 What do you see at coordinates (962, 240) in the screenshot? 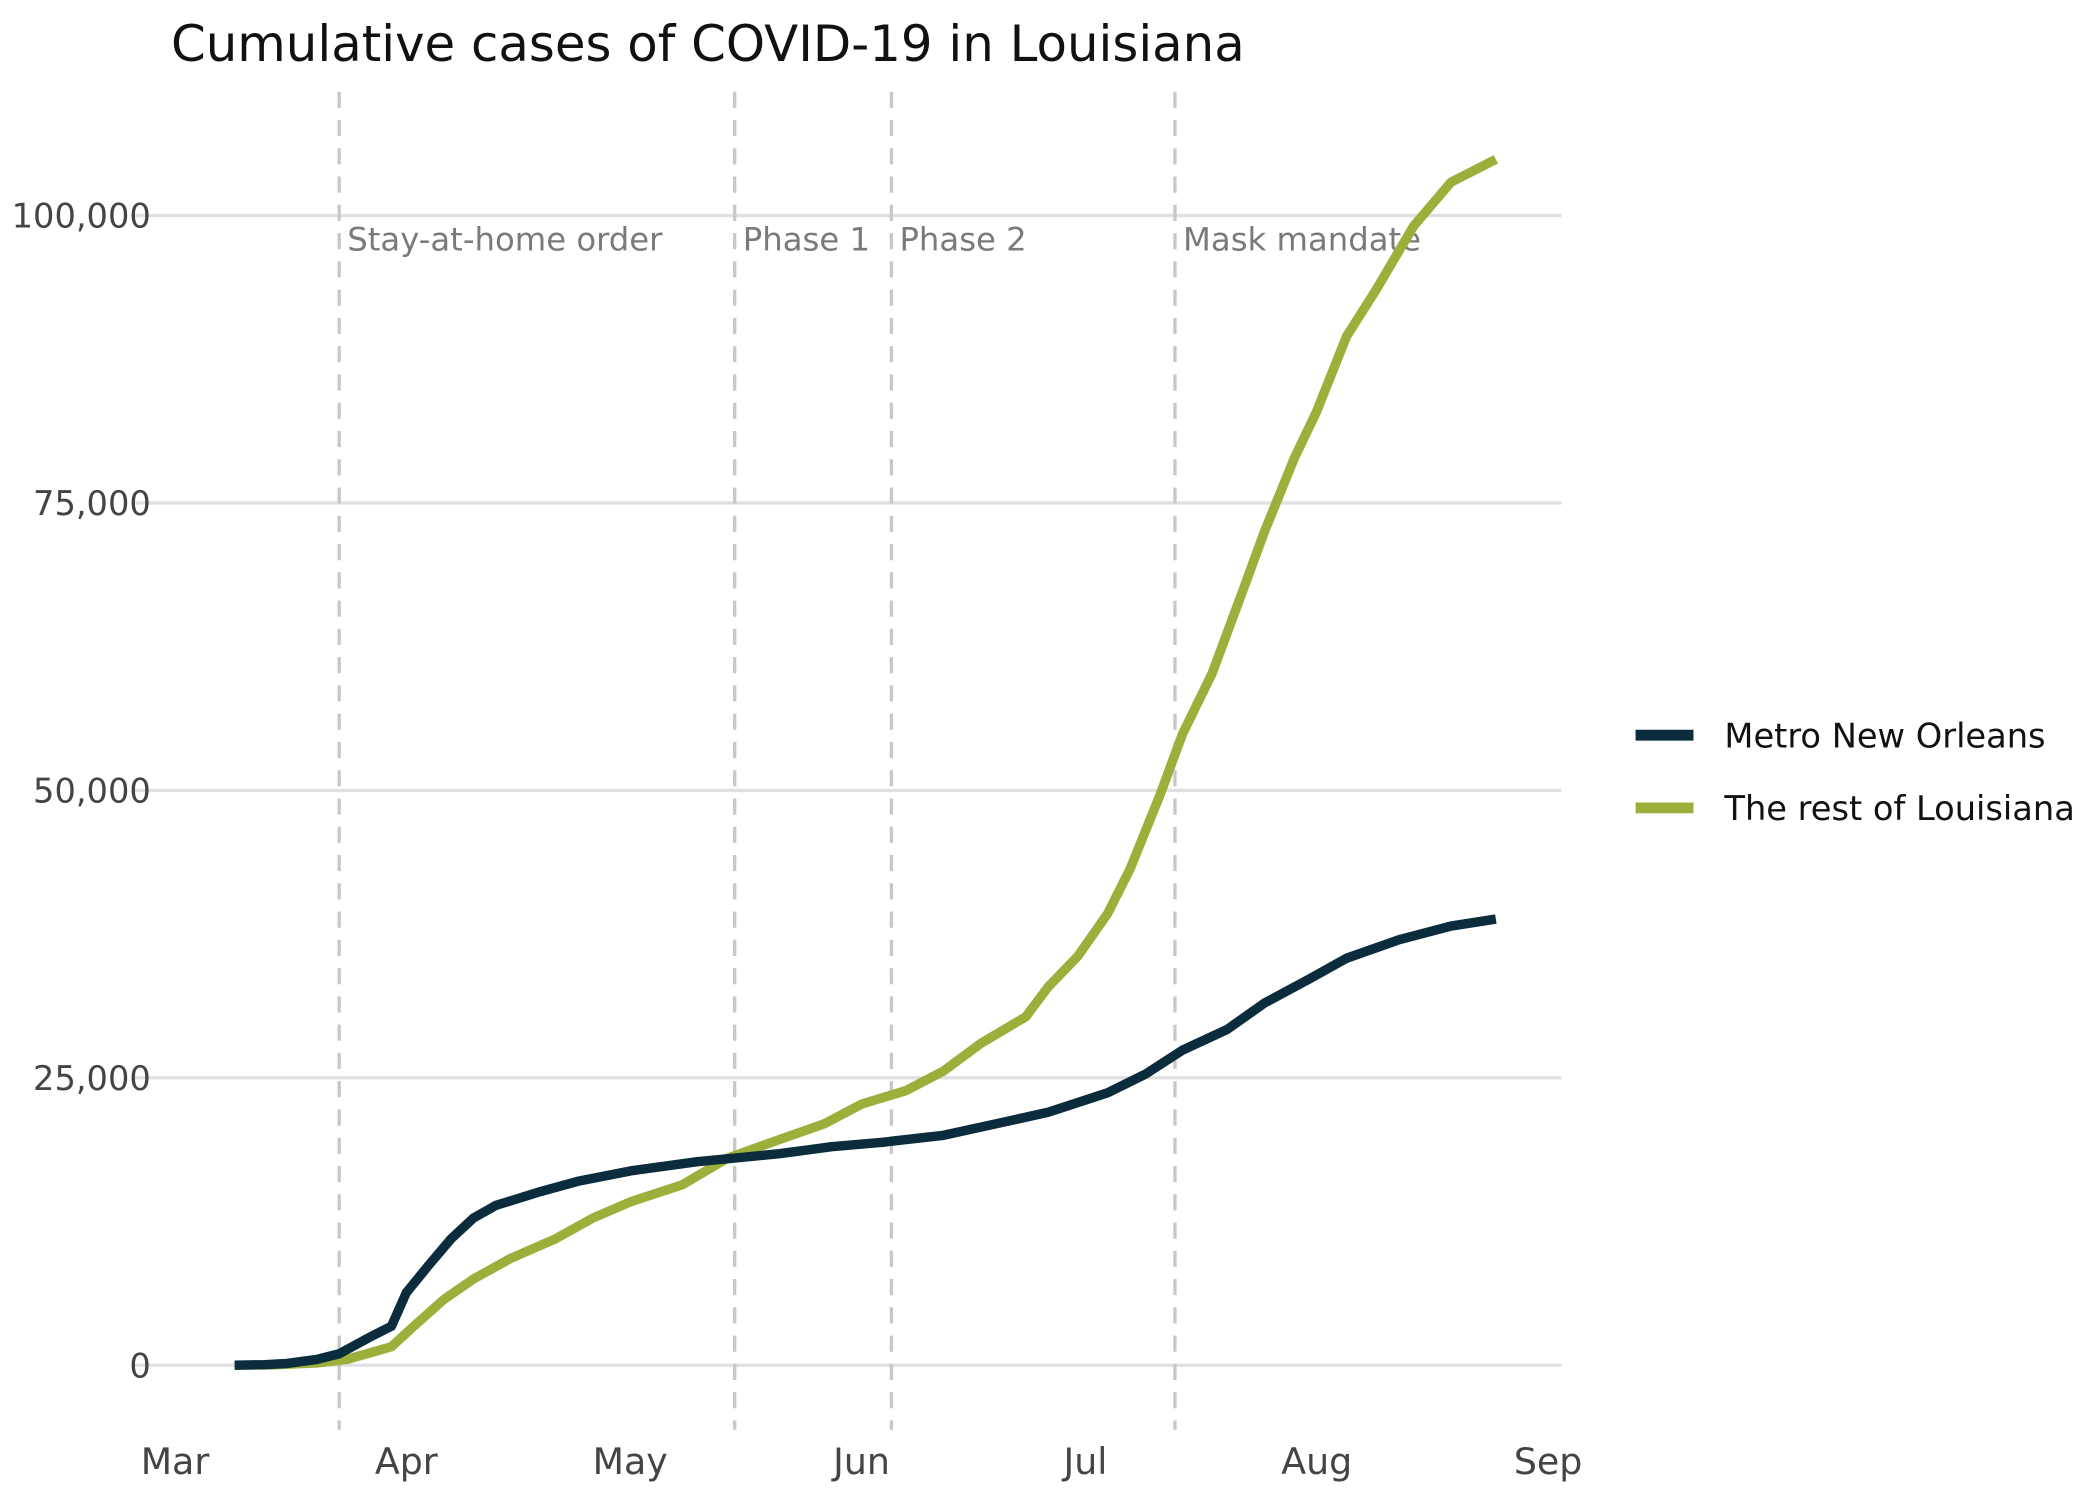
I see `event-label: Phase 2` at bounding box center [962, 240].